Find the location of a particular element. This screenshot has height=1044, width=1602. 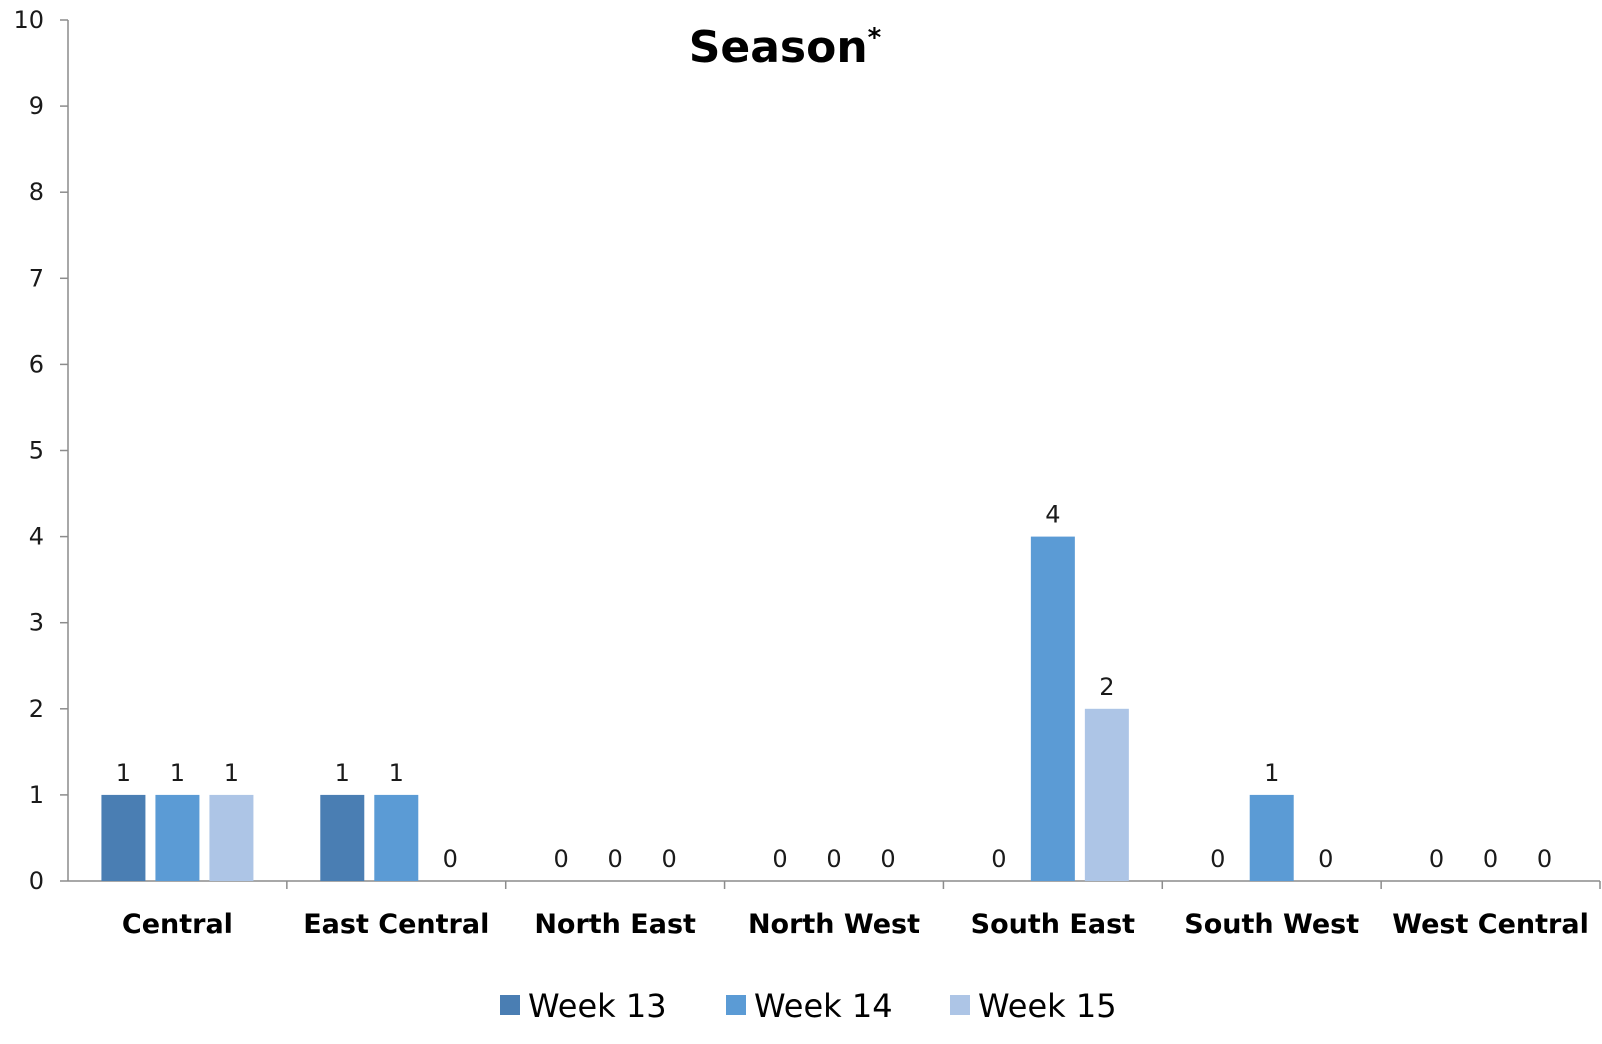

y-tick-label: 0 is located at coordinates (36, 881).